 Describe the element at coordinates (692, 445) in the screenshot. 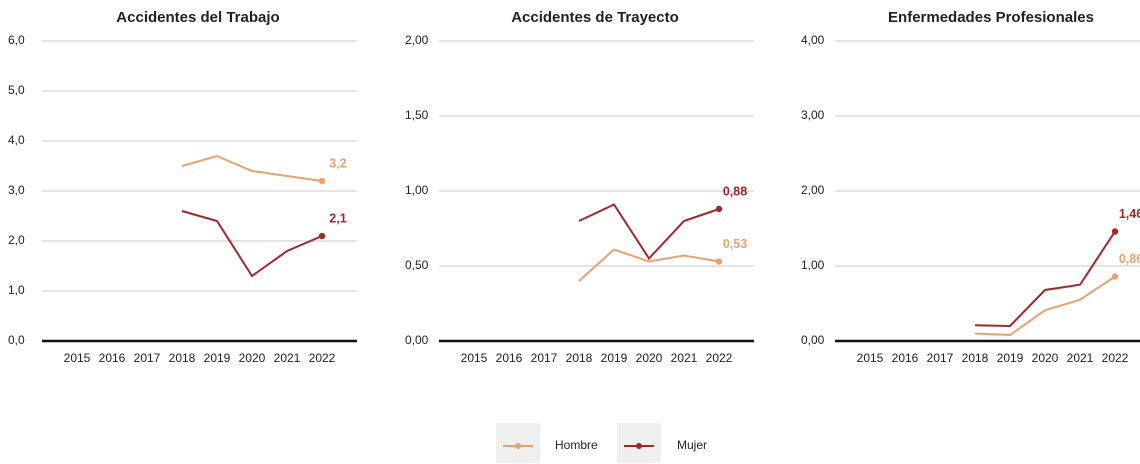

I see `legend-label: Mujer` at that location.